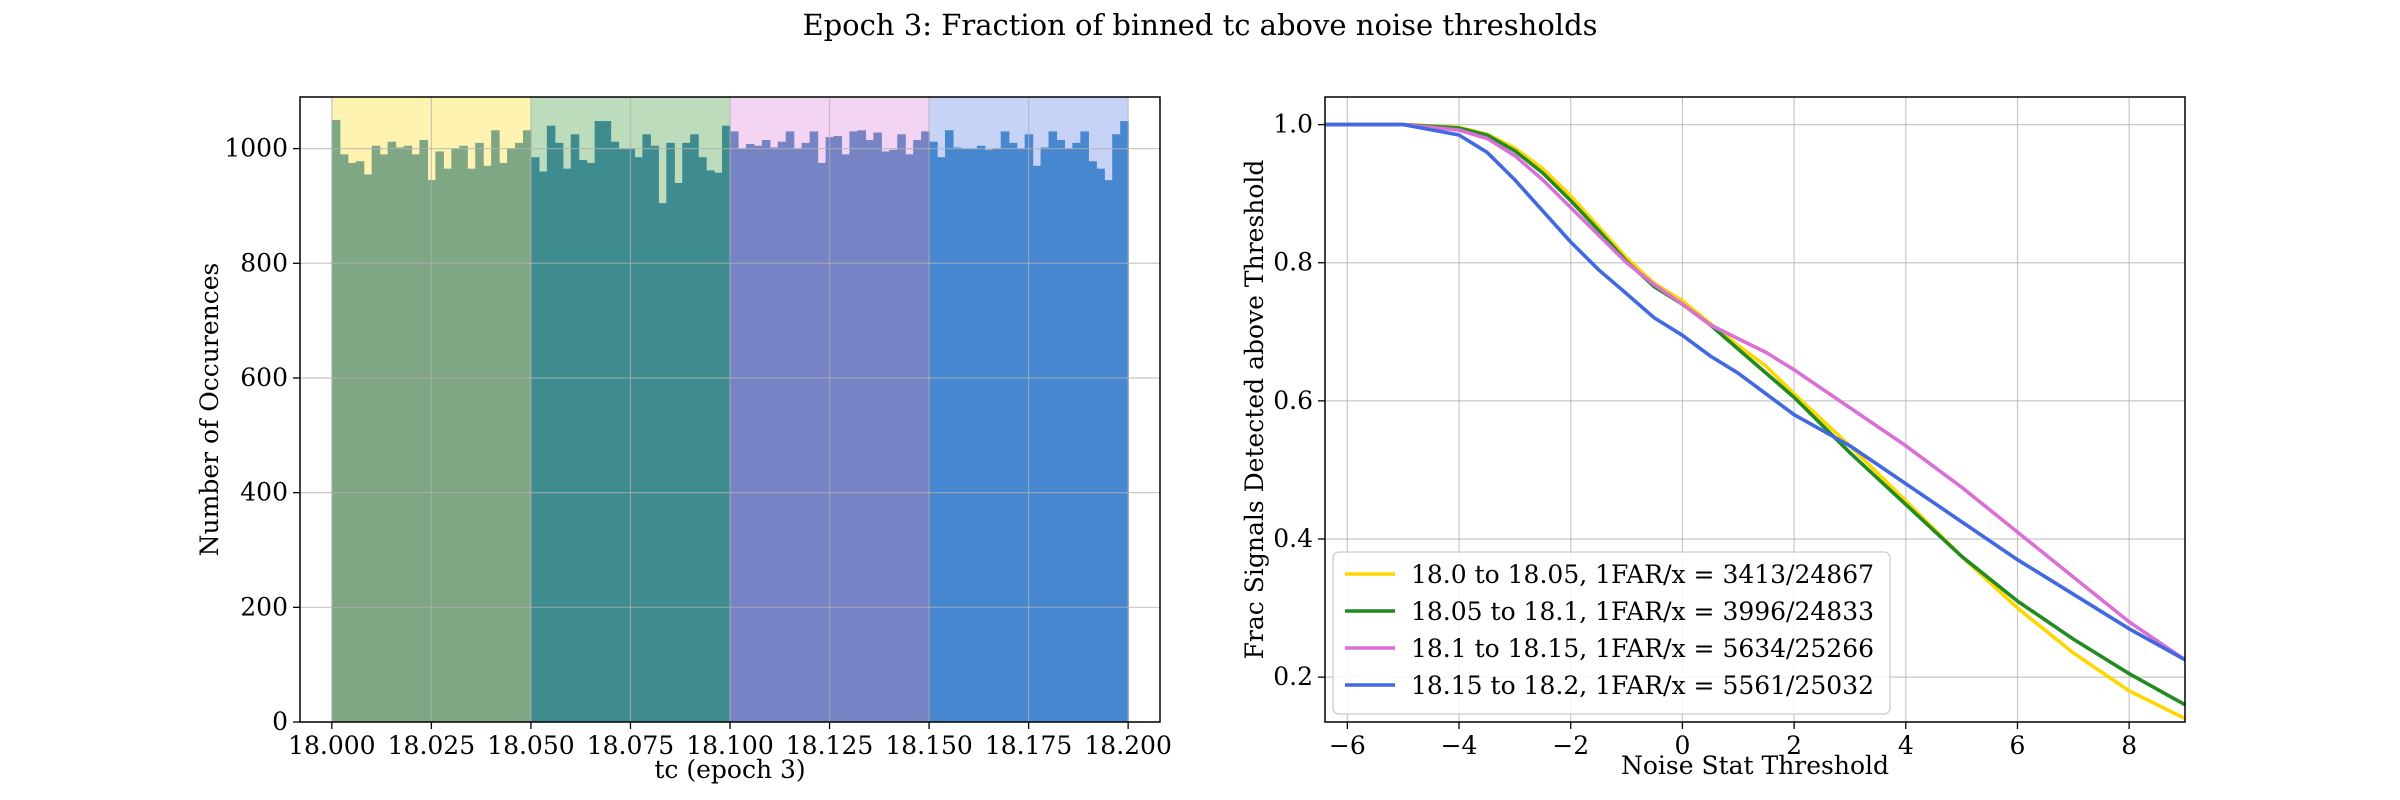 This screenshot has width=2400, height=800. I want to click on x-axis-label: Noise Stat Threshold, so click(1755, 765).